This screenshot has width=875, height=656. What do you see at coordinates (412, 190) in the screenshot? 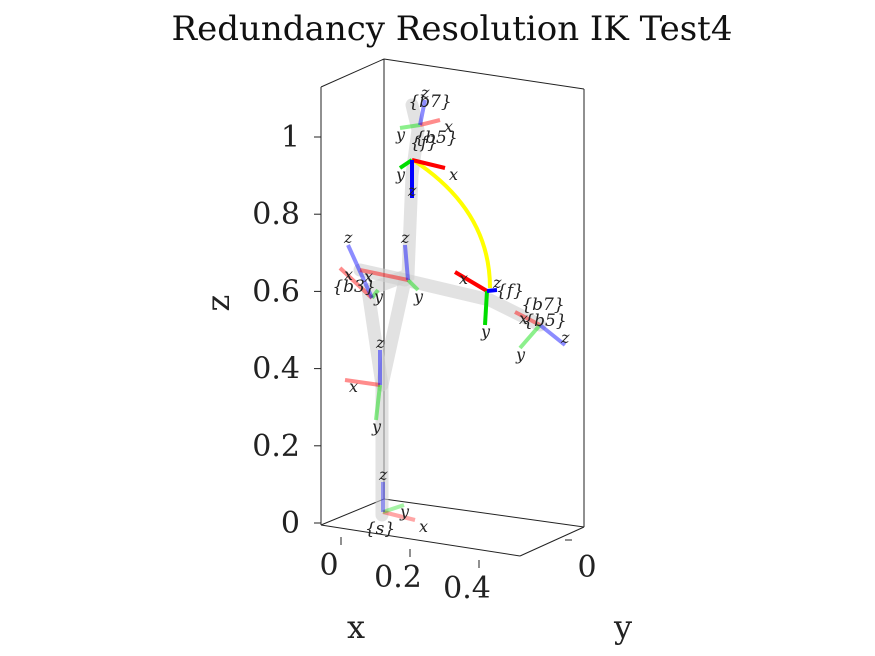
I see `frame-axis-letter-z-4: z` at bounding box center [412, 190].